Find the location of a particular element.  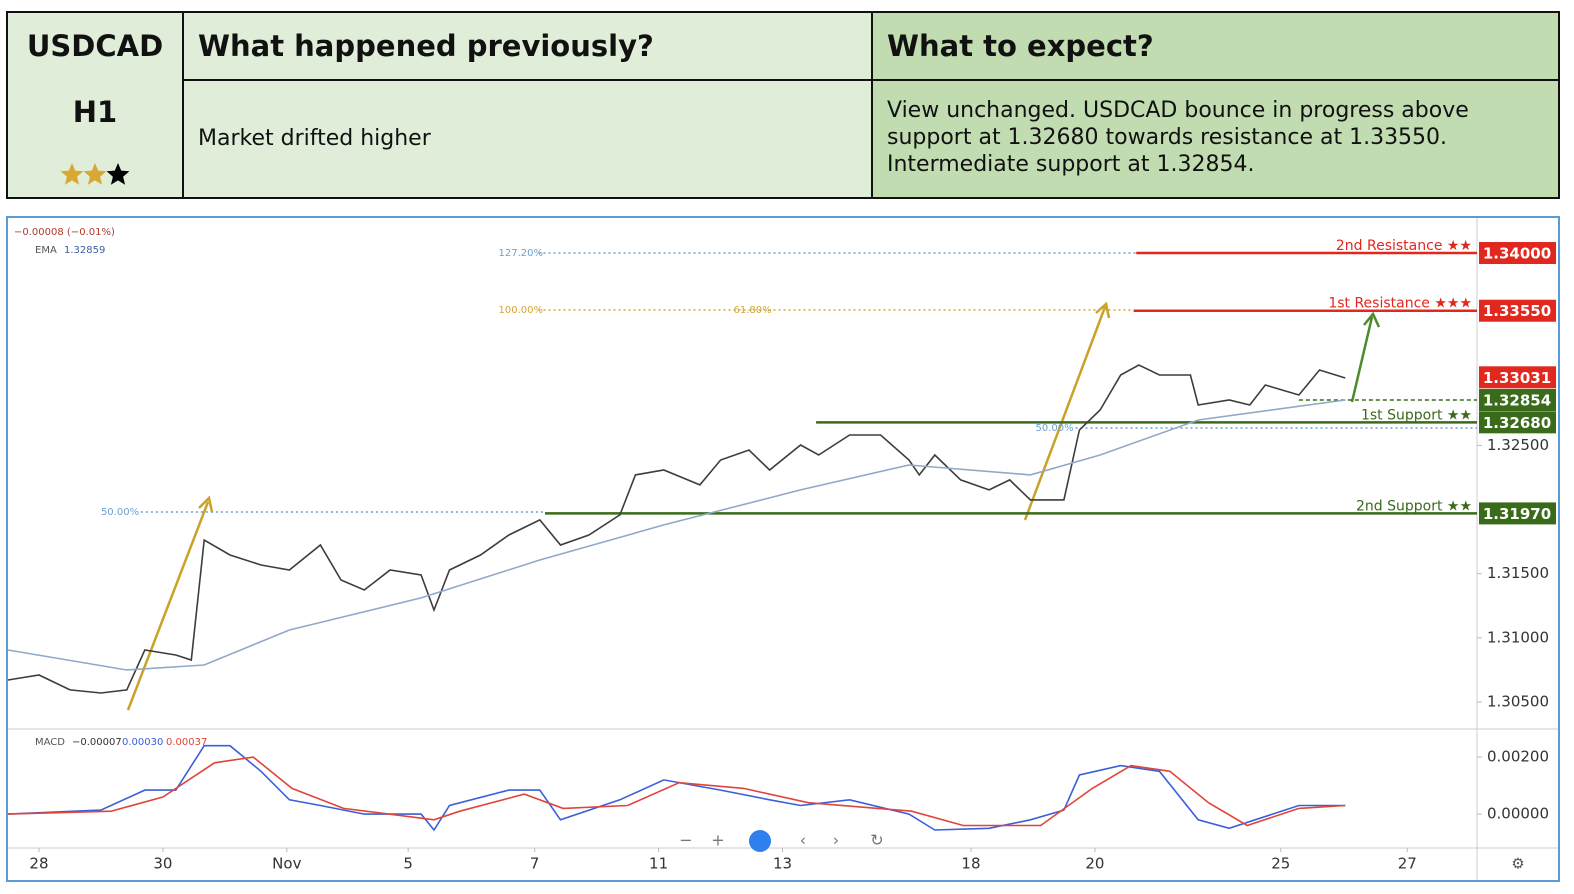

symbol-cell: USDCAD H1 is located at coordinates (96, 105).